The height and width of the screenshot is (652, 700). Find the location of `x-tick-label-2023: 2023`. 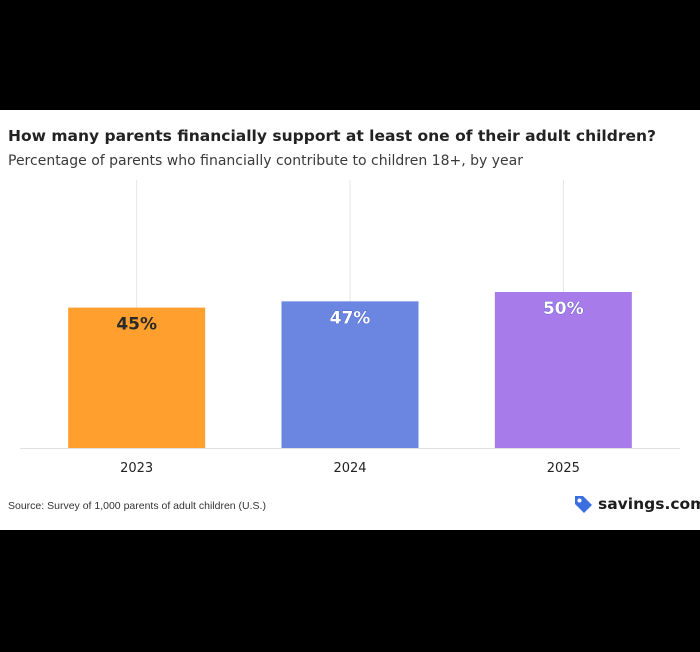

x-tick-label-2023: 2023 is located at coordinates (136, 468).